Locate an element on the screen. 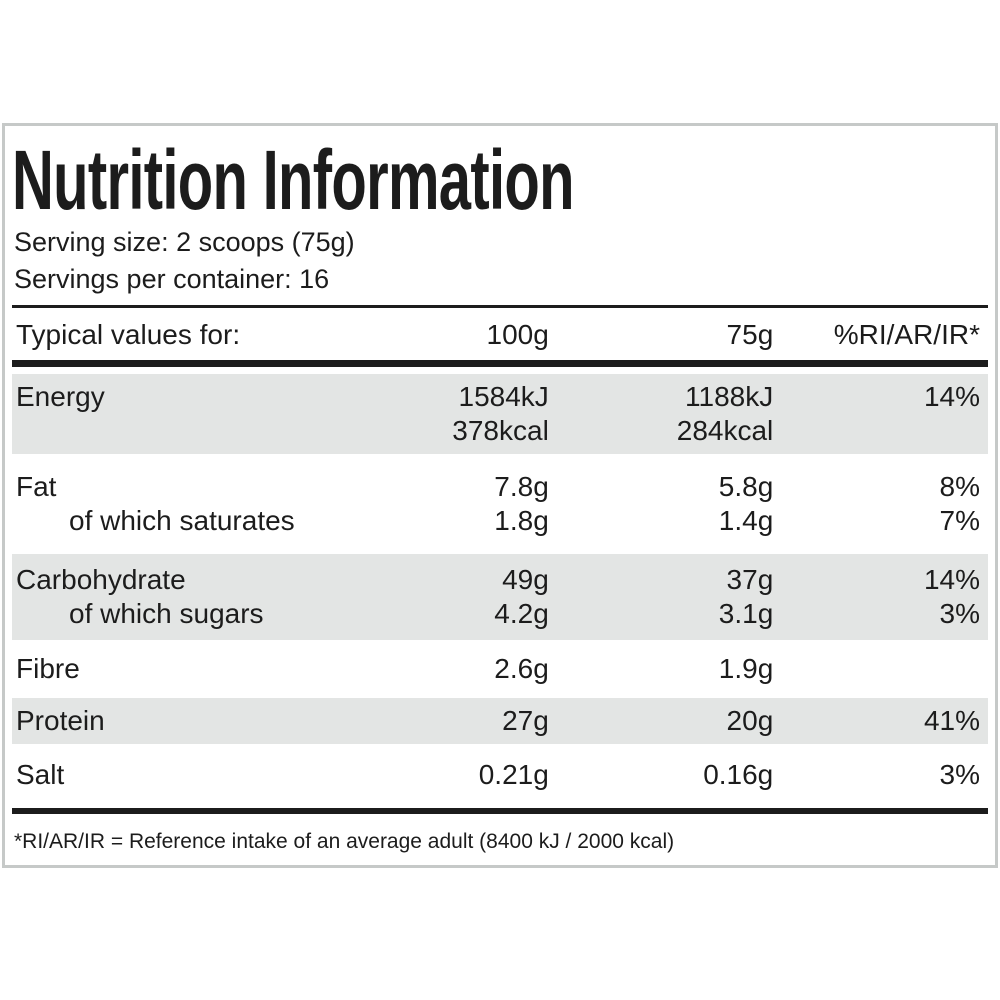  nutrition-row-line: of which saturates 1.8g 1.4g 7% is located at coordinates (500, 521).